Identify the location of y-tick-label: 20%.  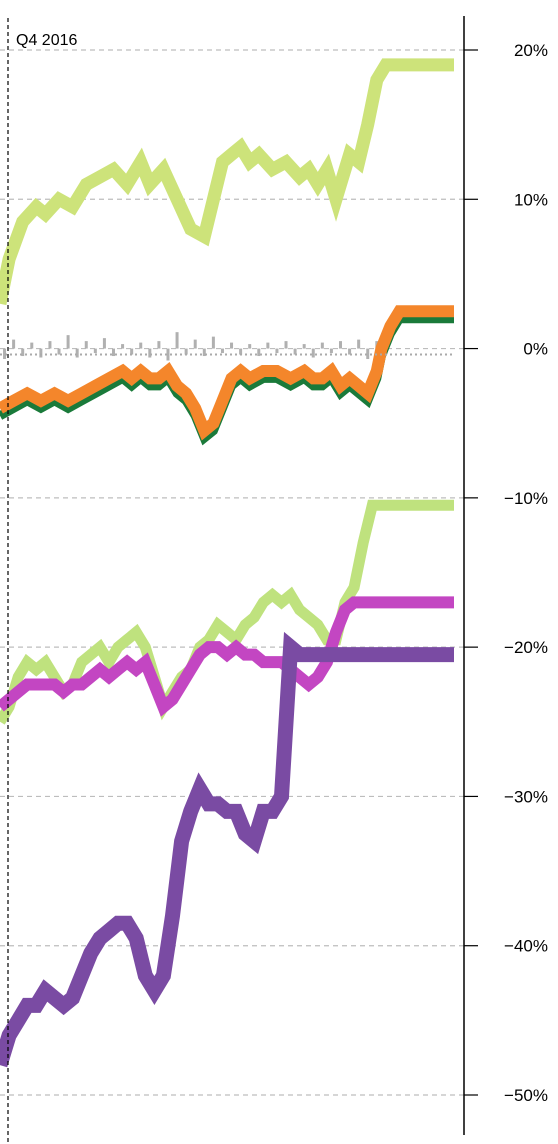
(531, 50).